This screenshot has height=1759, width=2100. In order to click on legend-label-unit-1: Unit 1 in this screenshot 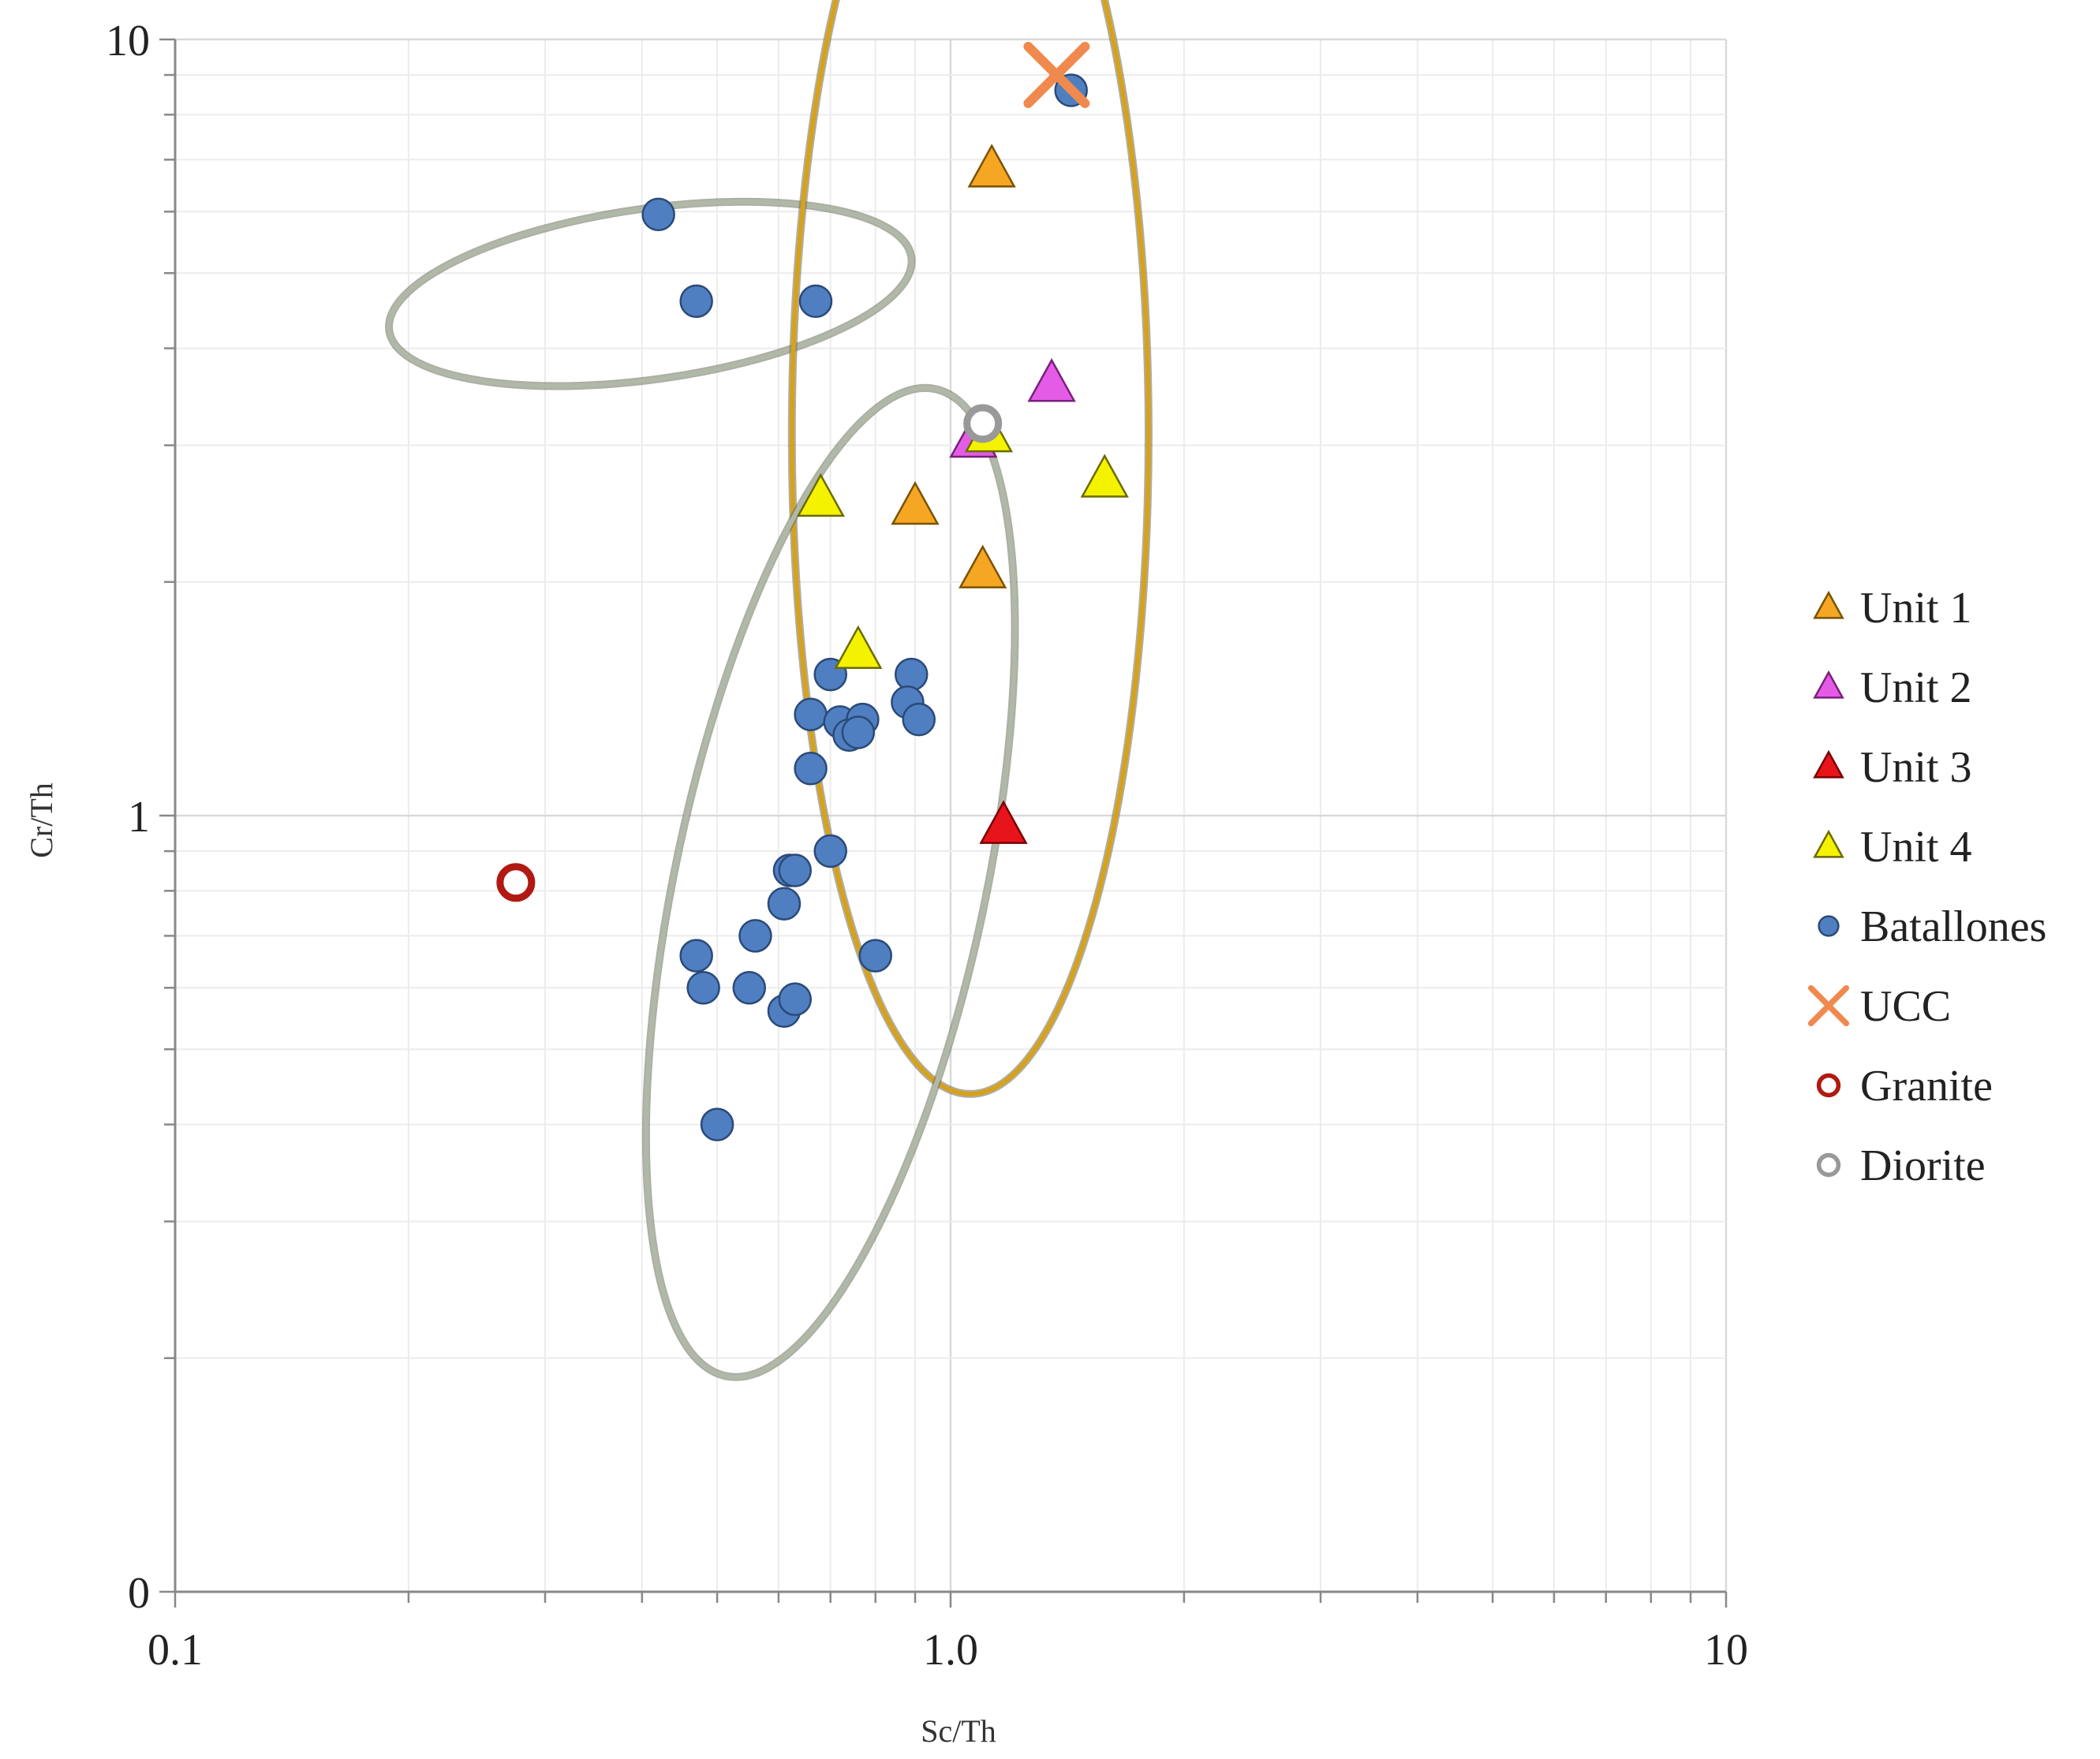, I will do `click(1916, 608)`.